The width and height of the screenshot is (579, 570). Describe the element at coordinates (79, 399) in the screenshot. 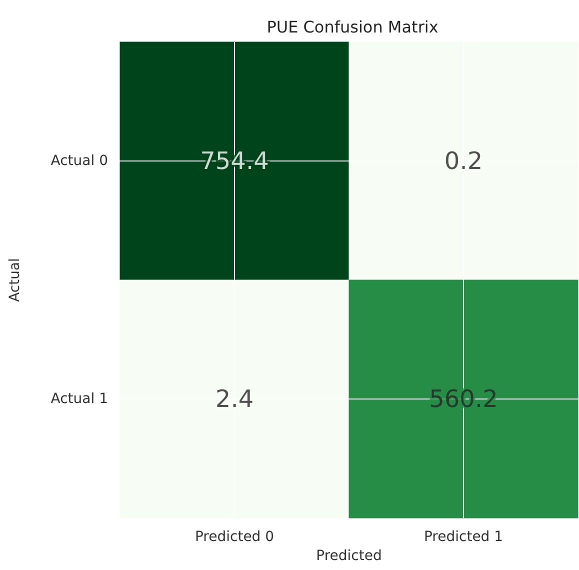

I see `y-tick-label: Actual 1` at that location.